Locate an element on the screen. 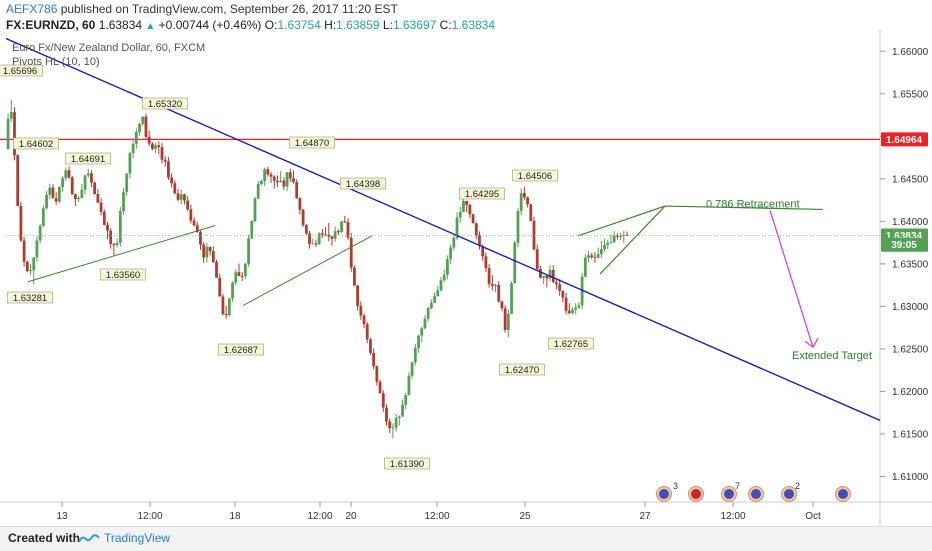 This screenshot has height=551, width=932. event-icons: 3 7 2 is located at coordinates (753, 491).